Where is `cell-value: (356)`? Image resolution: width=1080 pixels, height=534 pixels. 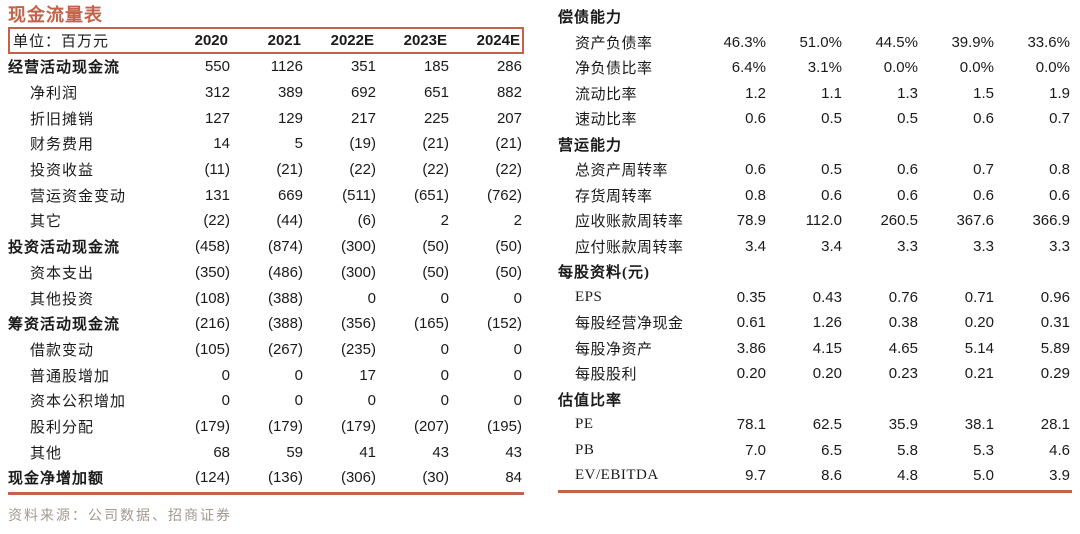
cell-value: (356) is located at coordinates (358, 324).